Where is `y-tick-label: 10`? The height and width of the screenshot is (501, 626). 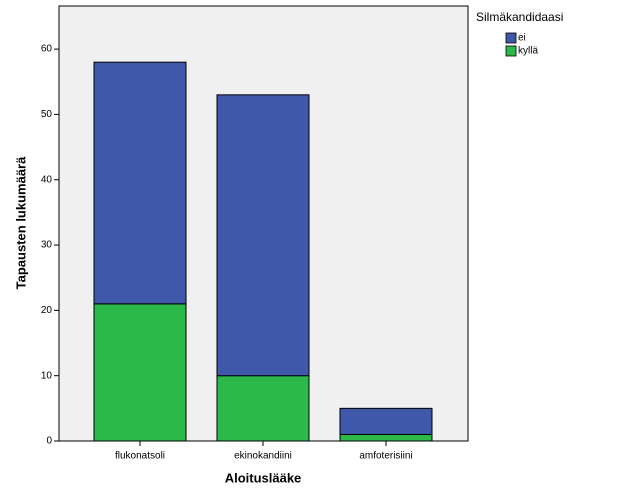
y-tick-label: 10 is located at coordinates (47, 375).